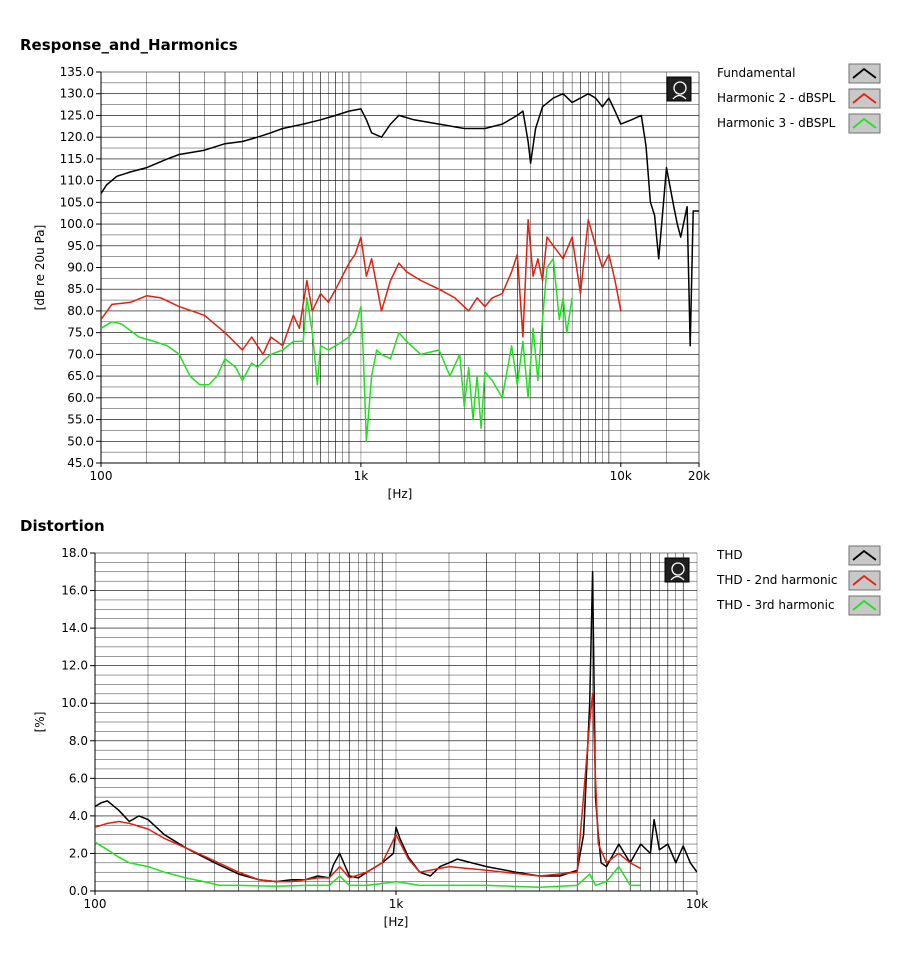  Describe the element at coordinates (729, 555) in the screenshot. I see `legend-label: THD` at that location.